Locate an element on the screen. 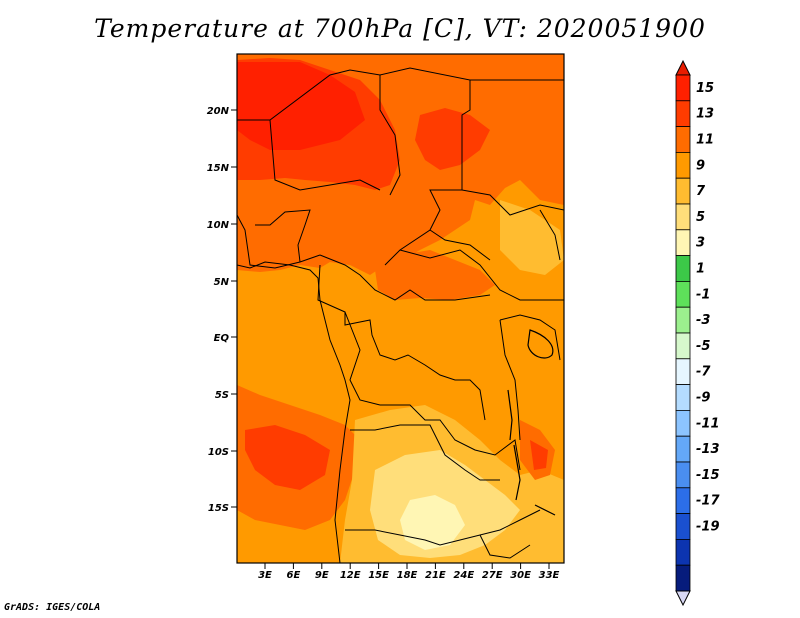 This screenshot has width=800, height=618. colorbar-label: -19 is located at coordinates (708, 527).